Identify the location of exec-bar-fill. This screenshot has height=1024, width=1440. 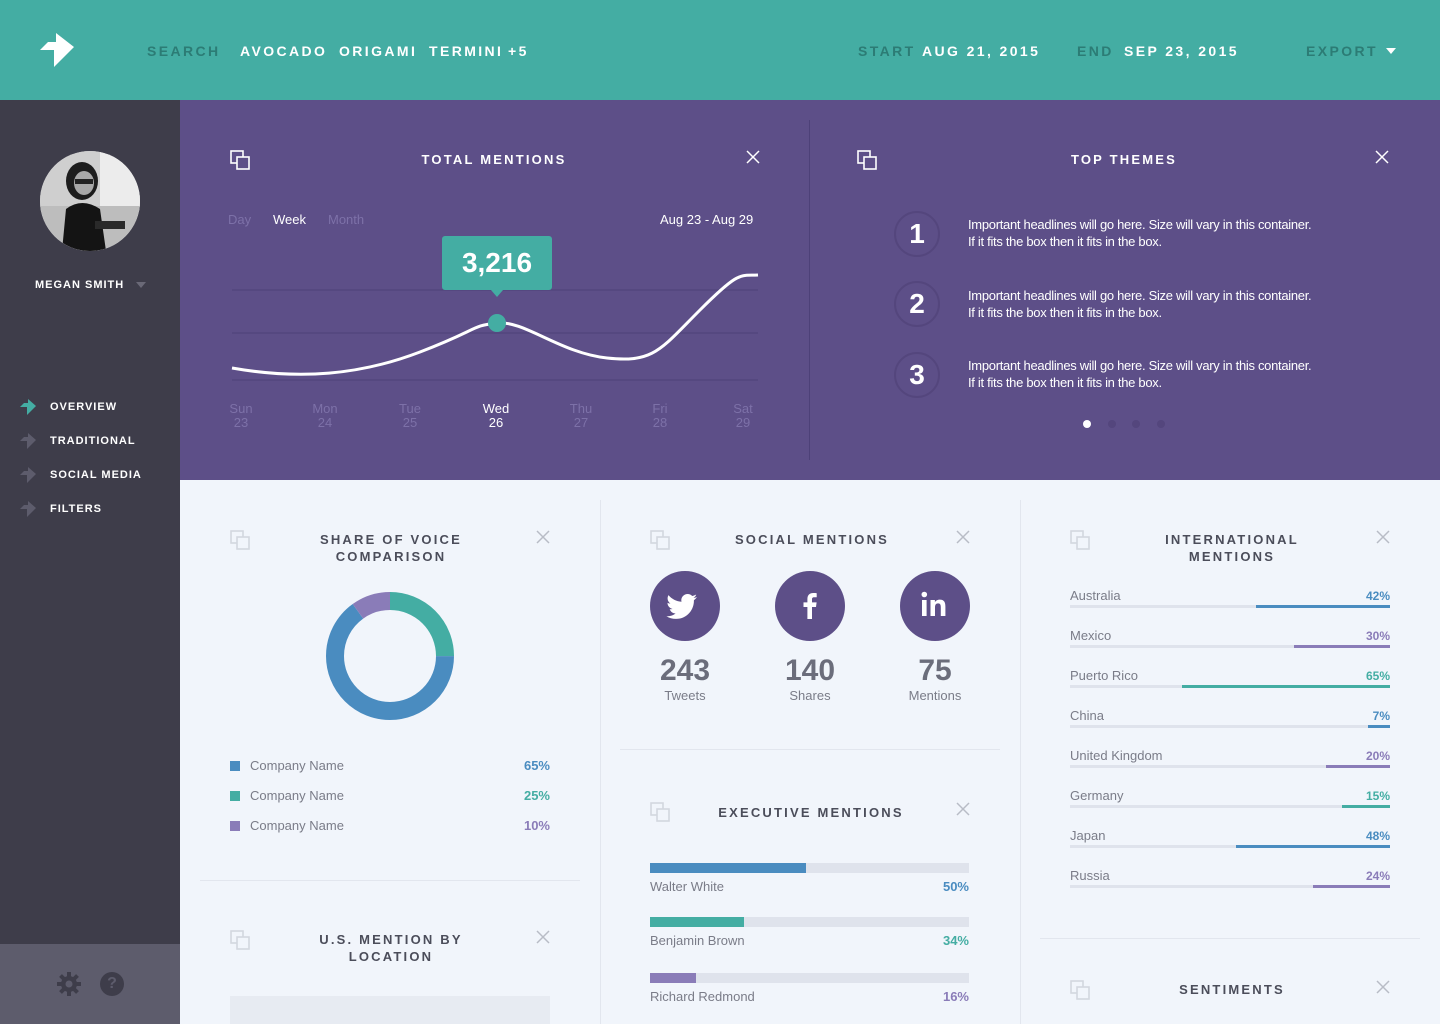
(728, 868).